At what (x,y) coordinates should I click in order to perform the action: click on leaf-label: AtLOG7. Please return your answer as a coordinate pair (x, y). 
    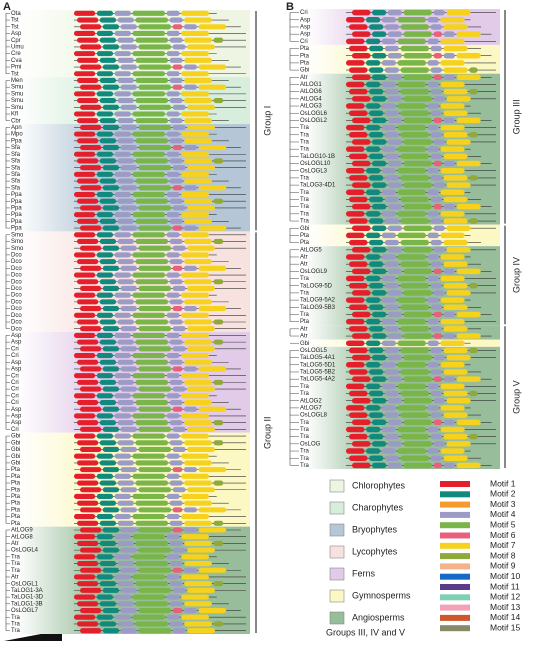
    Looking at the image, I should click on (311, 408).